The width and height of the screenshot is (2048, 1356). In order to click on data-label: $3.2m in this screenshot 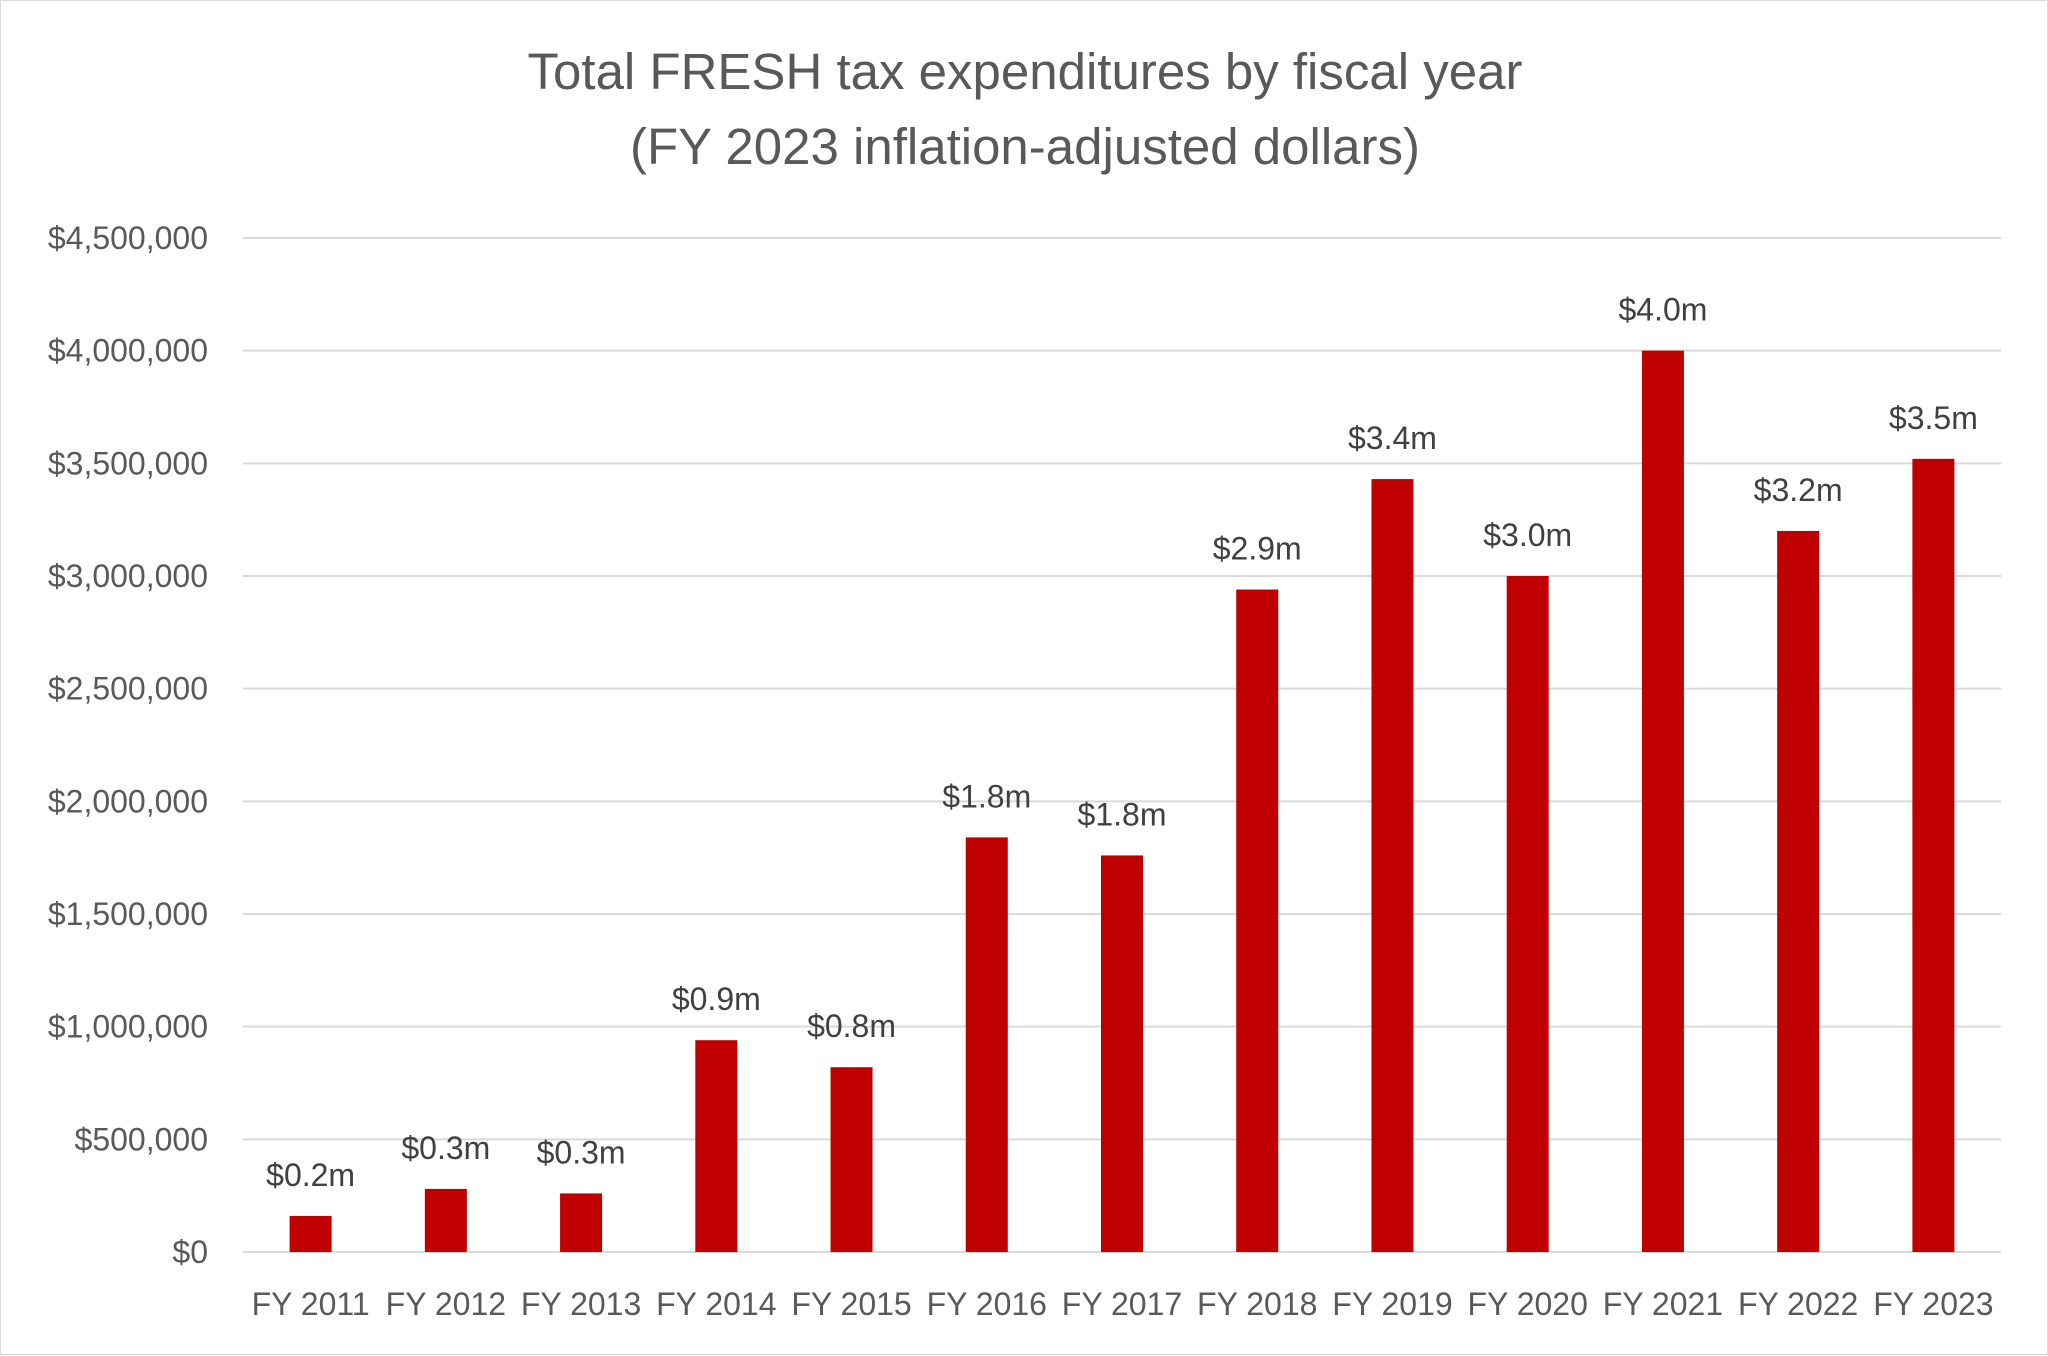, I will do `click(1798, 490)`.